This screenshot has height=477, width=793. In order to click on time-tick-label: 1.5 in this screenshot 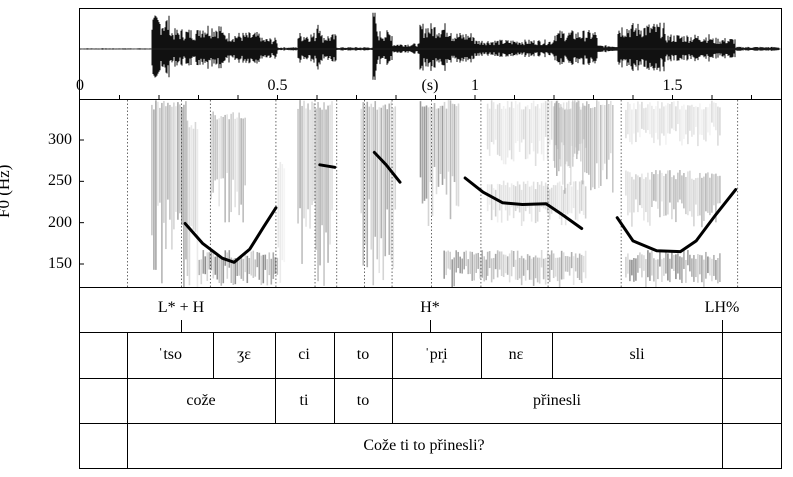, I will do `click(672, 85)`.